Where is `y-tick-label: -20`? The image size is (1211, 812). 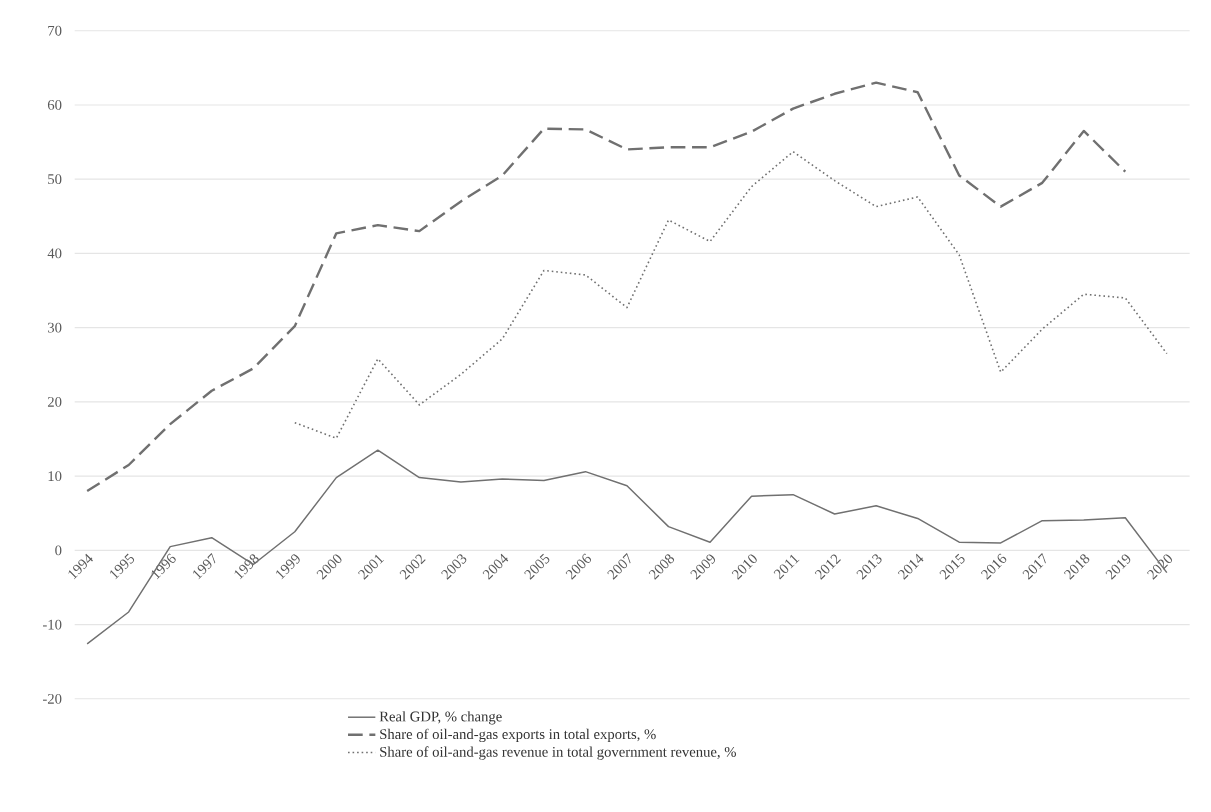
y-tick-label: -20 is located at coordinates (52, 698).